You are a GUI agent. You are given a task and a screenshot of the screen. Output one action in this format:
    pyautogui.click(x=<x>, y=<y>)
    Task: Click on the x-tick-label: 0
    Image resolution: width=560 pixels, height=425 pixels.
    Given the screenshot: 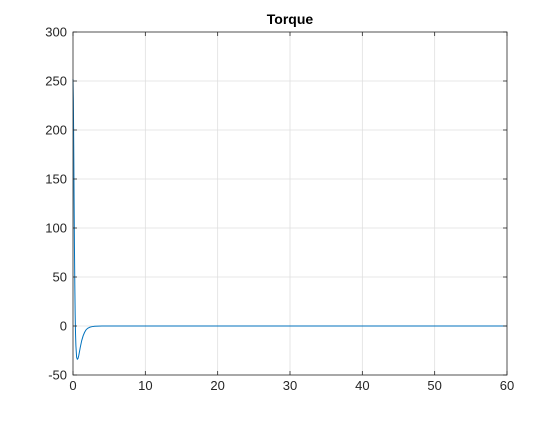 What is the action you would take?
    pyautogui.click(x=72, y=385)
    